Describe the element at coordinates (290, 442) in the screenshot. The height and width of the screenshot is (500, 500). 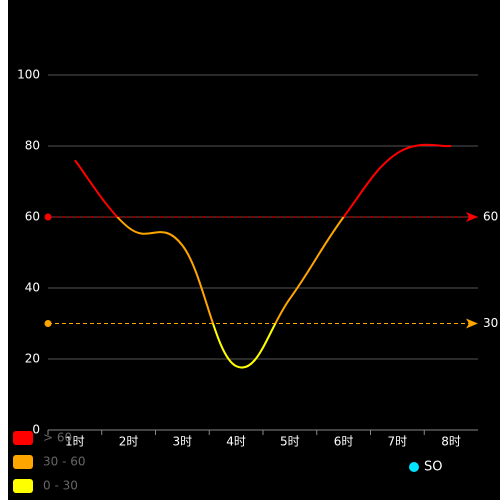
I see `x-tick-label: 5时` at that location.